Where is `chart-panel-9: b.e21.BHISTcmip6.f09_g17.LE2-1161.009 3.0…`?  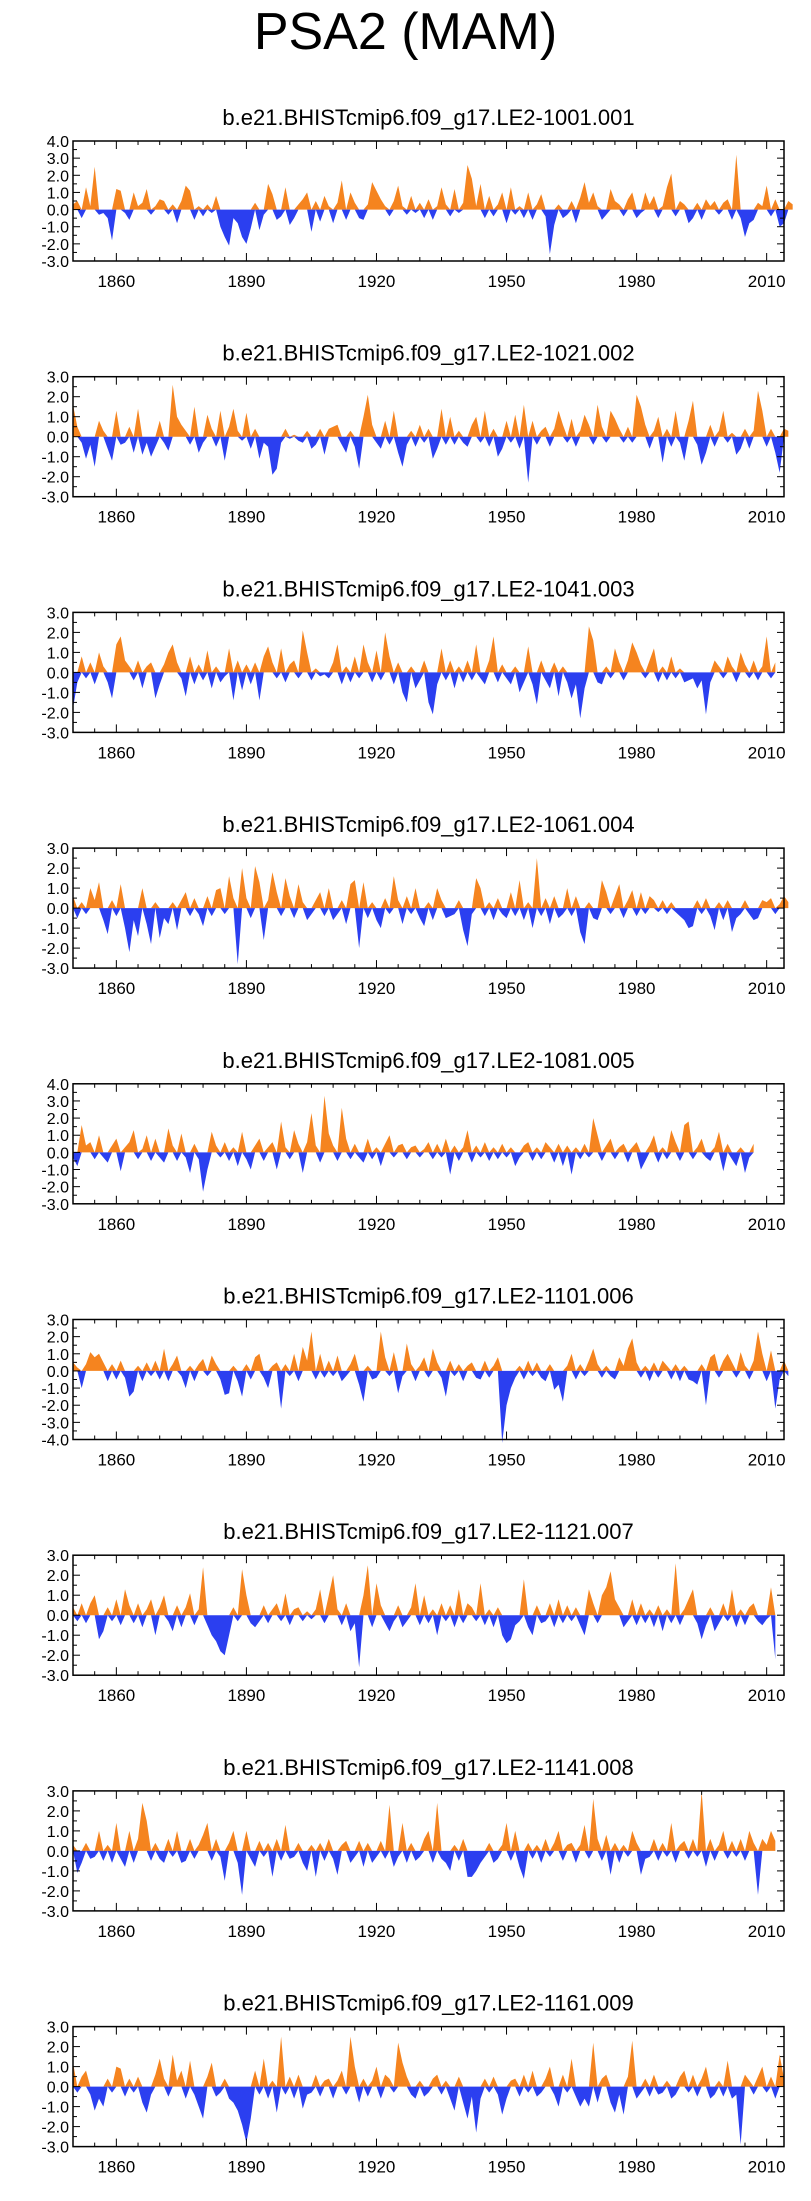 chart-panel-9: b.e21.BHISTcmip6.f09_g17.LE2-1161.009 3.0… is located at coordinates (413, 2084).